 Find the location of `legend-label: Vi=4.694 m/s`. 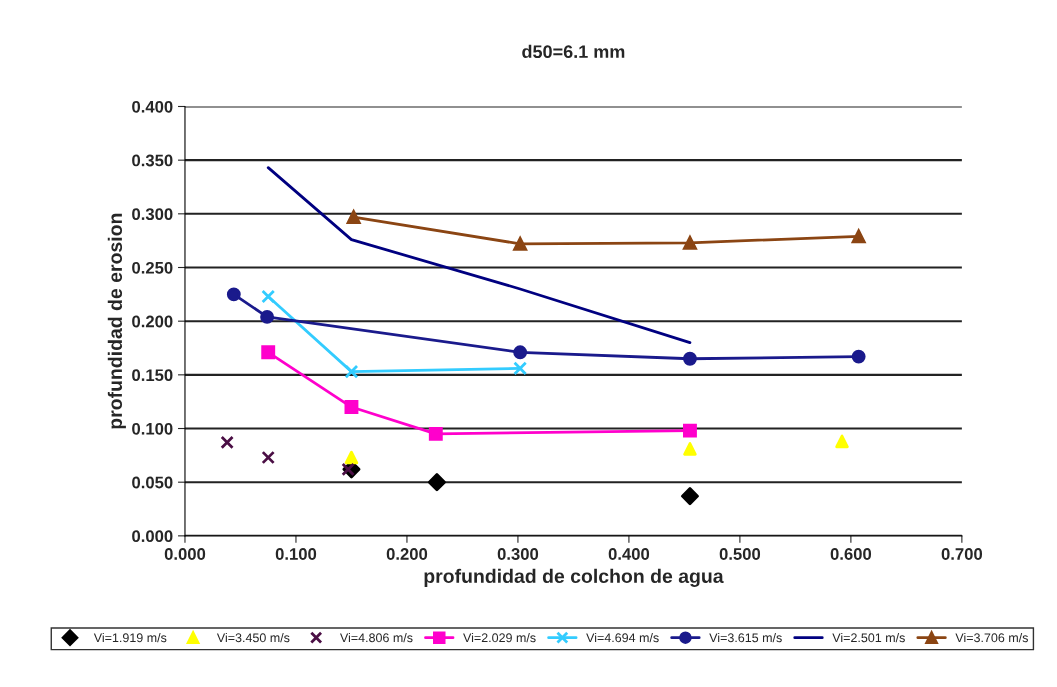

legend-label: Vi=4.694 m/s is located at coordinates (622, 637).